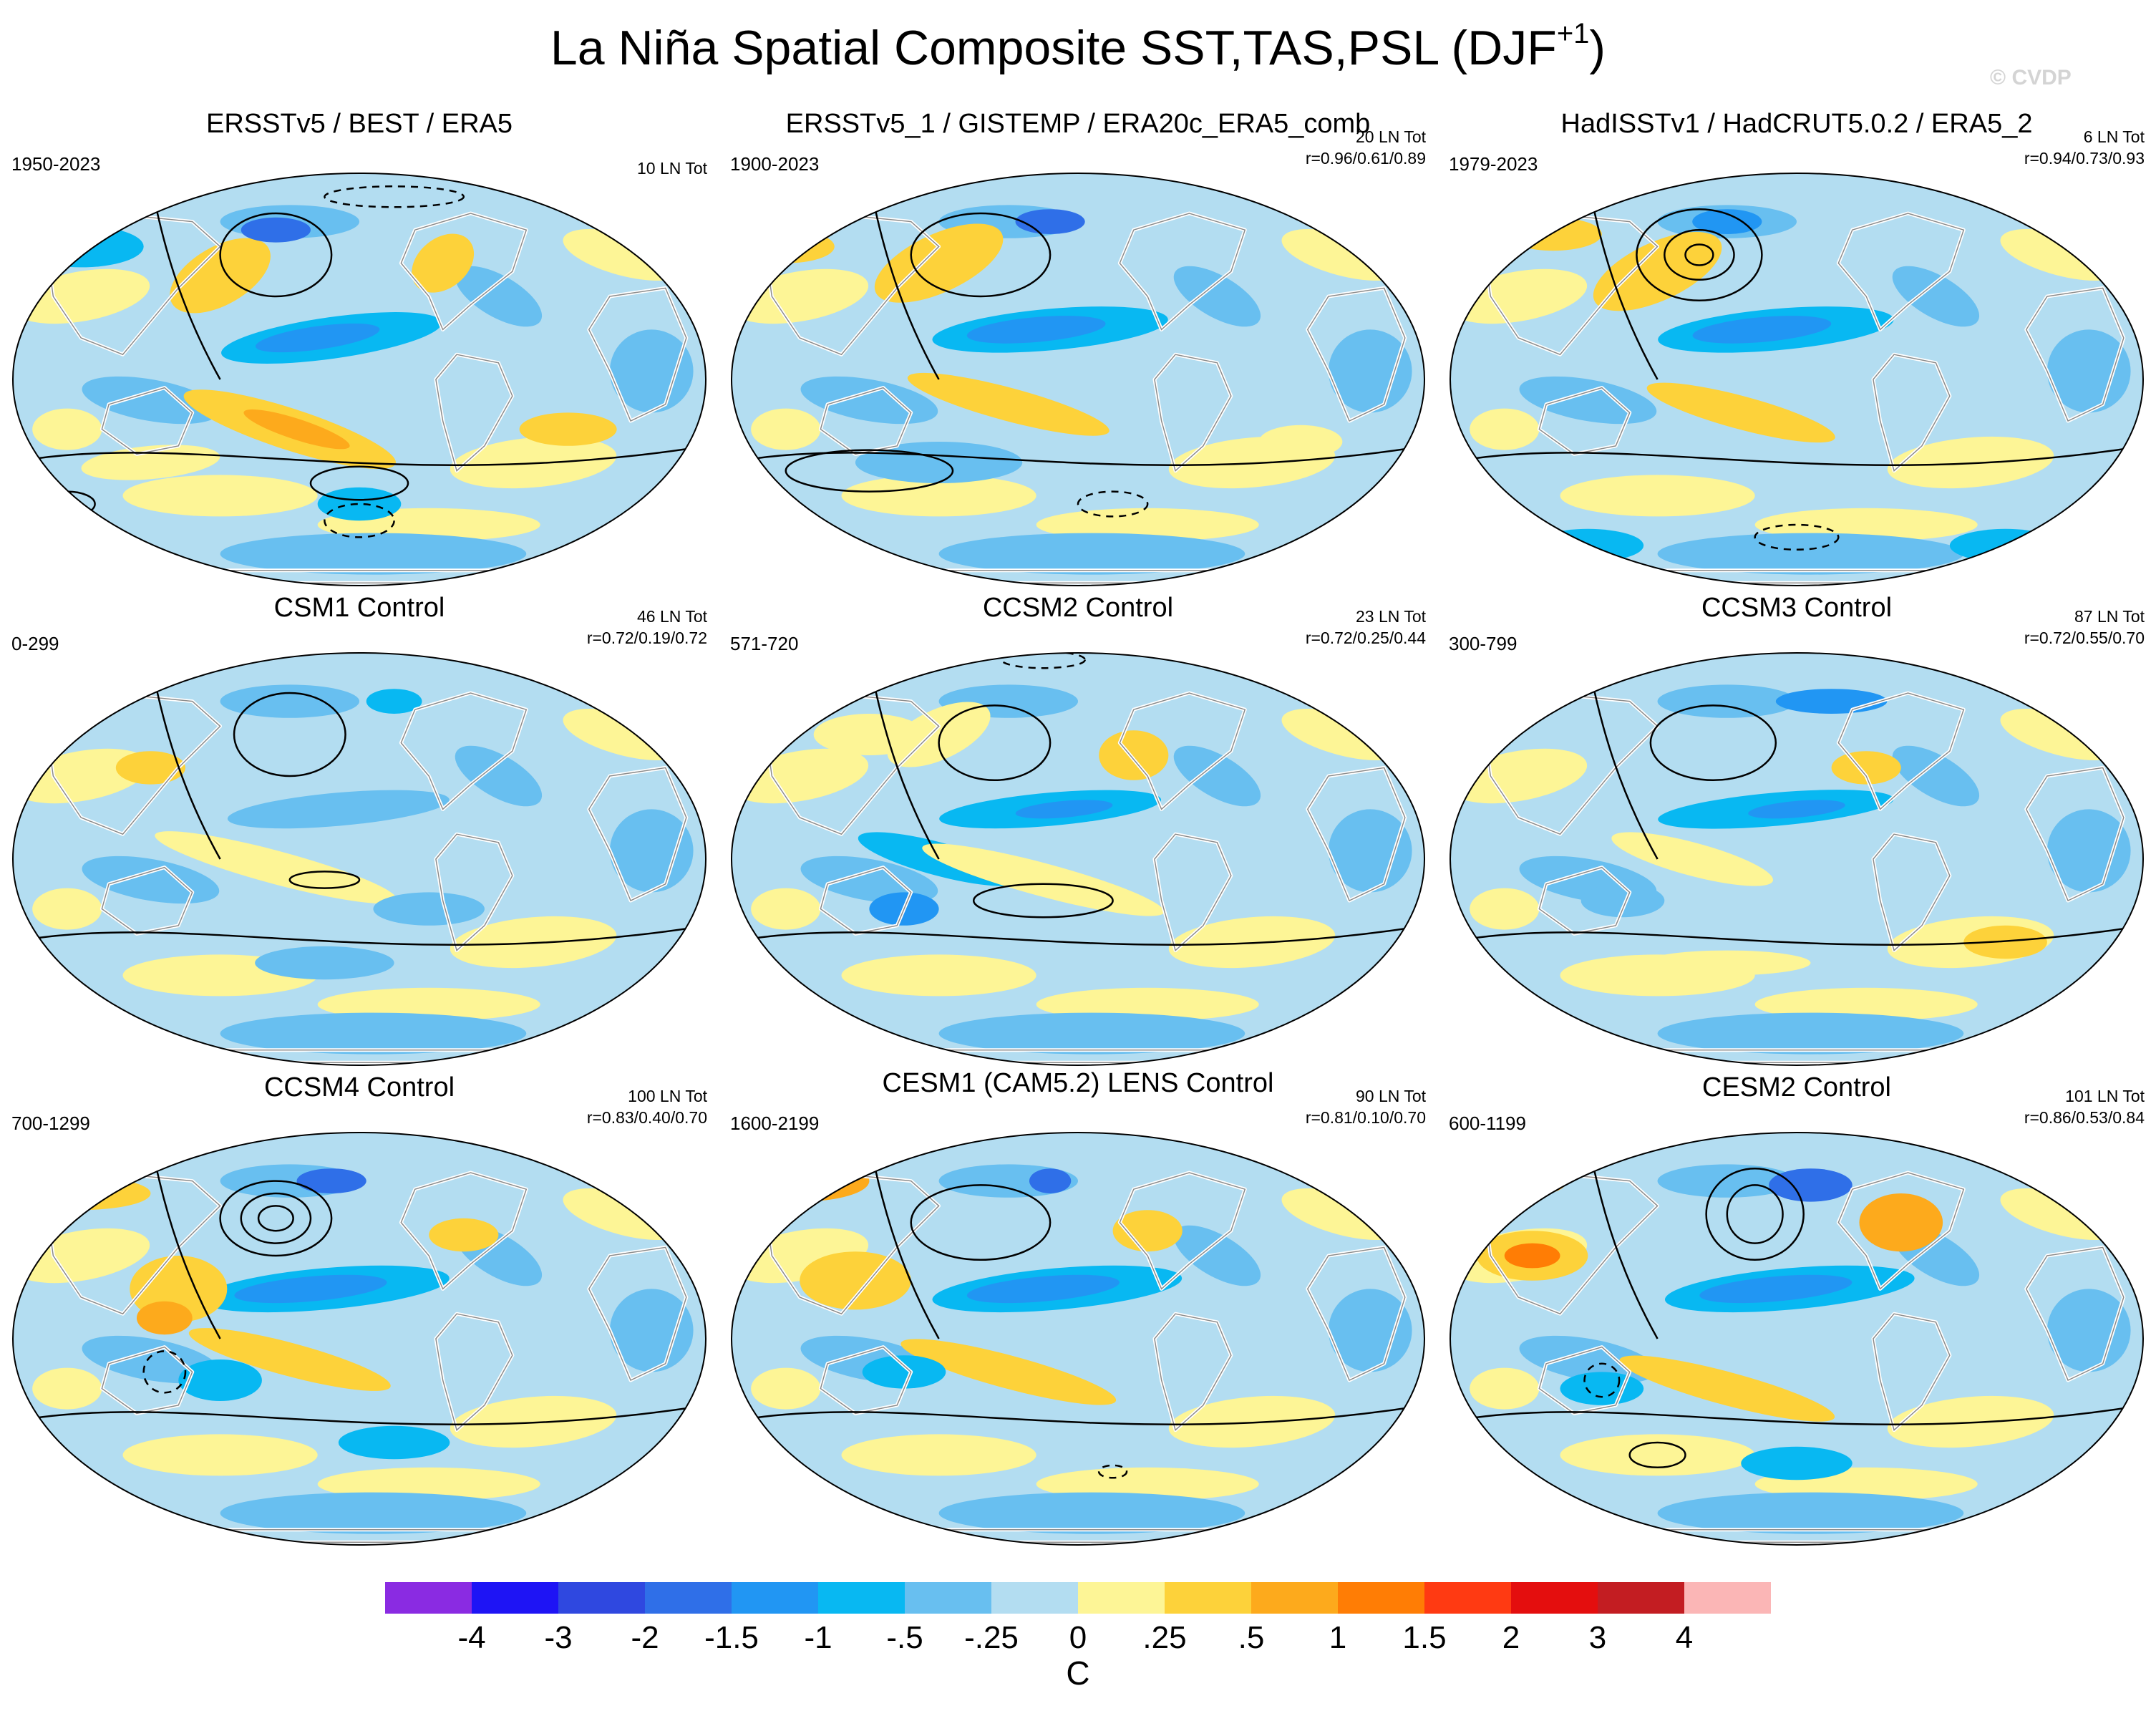 The image size is (2156, 1711). I want to click on panel-period: 1600-2199, so click(775, 1123).